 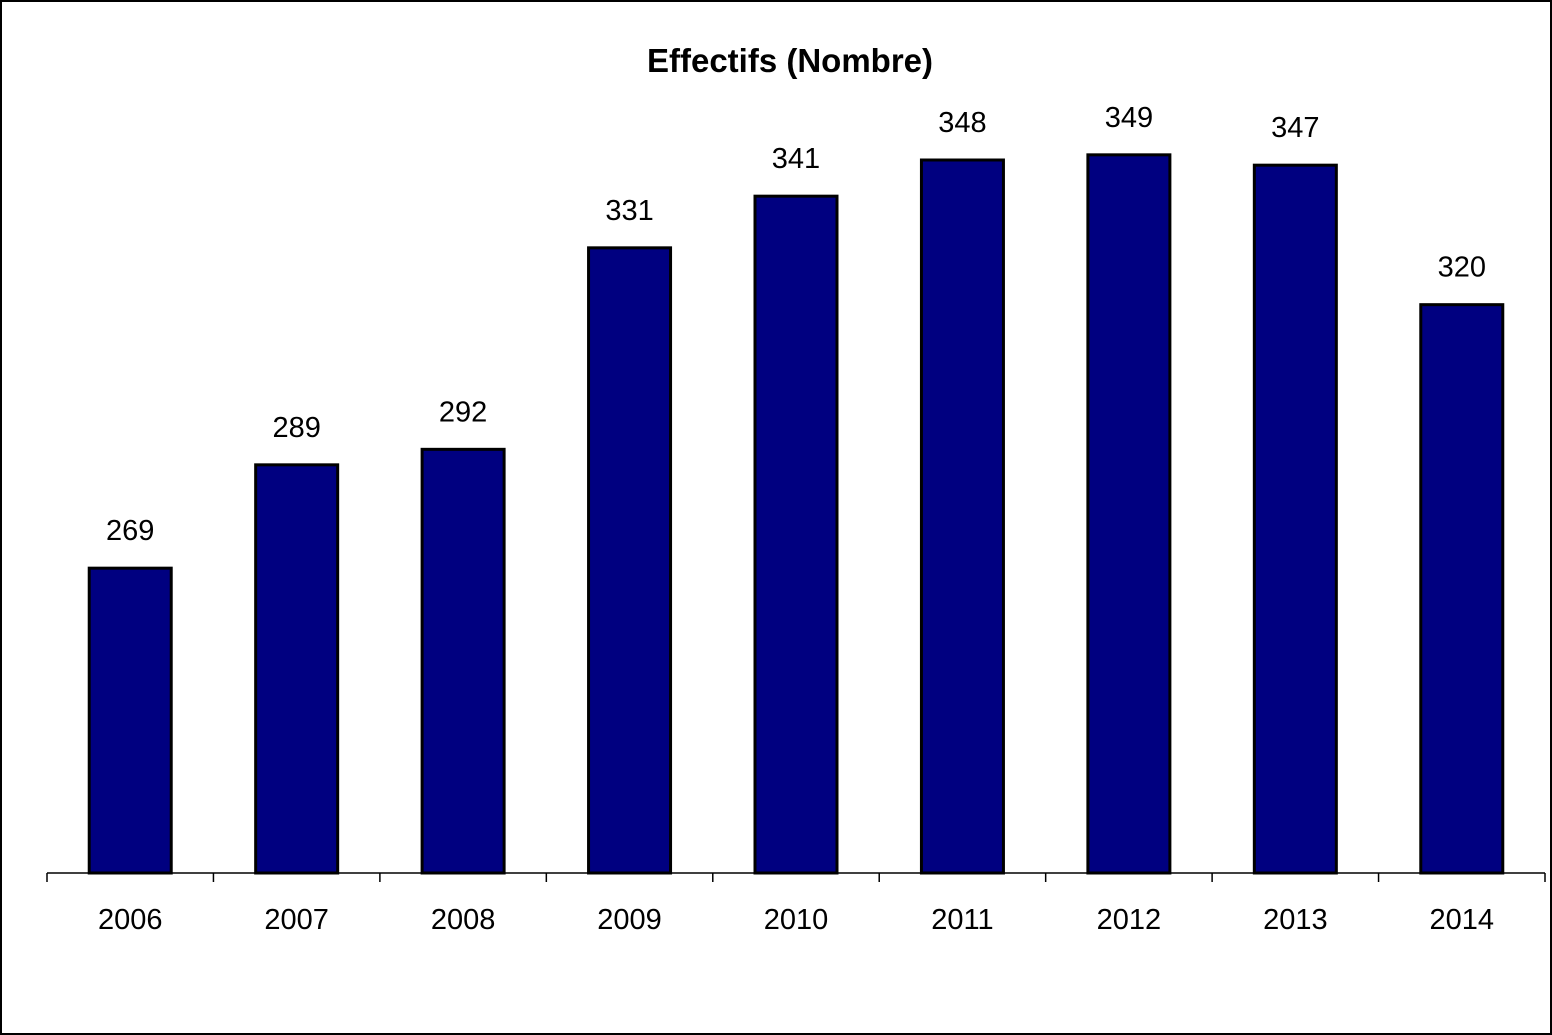 I want to click on x-tick-label-2012: 2012, so click(x=1129, y=920).